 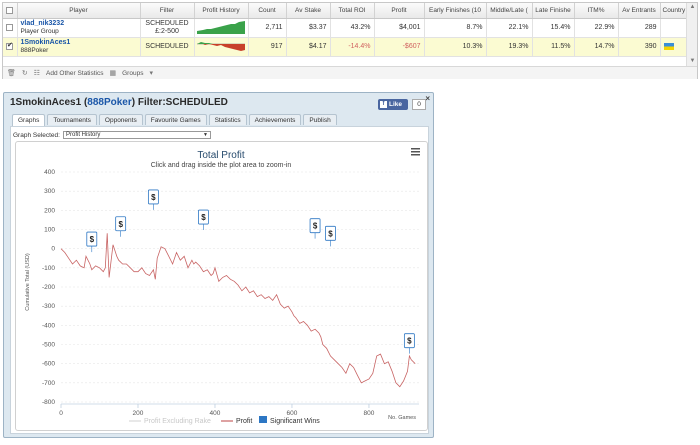 I want to click on refresh-icon: ↻, so click(x=24, y=73).